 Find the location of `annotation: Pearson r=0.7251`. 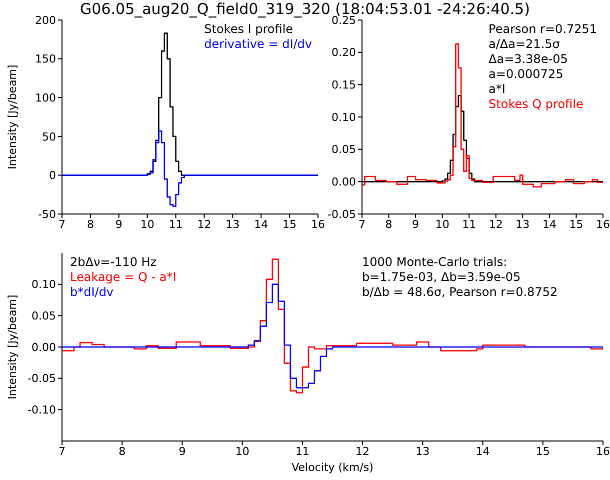

annotation: Pearson r=0.7251 is located at coordinates (542, 29).